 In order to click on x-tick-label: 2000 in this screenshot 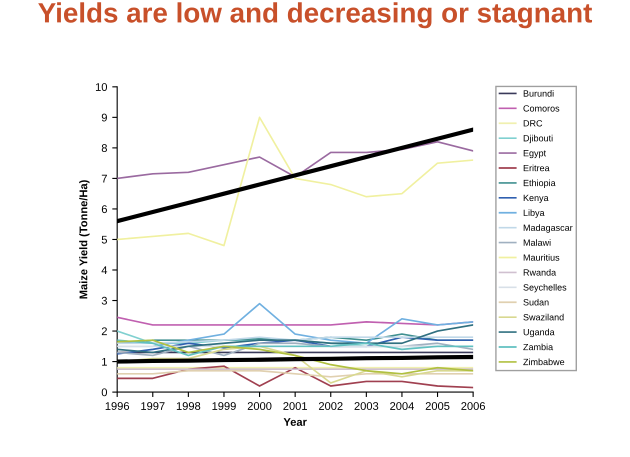, I will do `click(260, 406)`.